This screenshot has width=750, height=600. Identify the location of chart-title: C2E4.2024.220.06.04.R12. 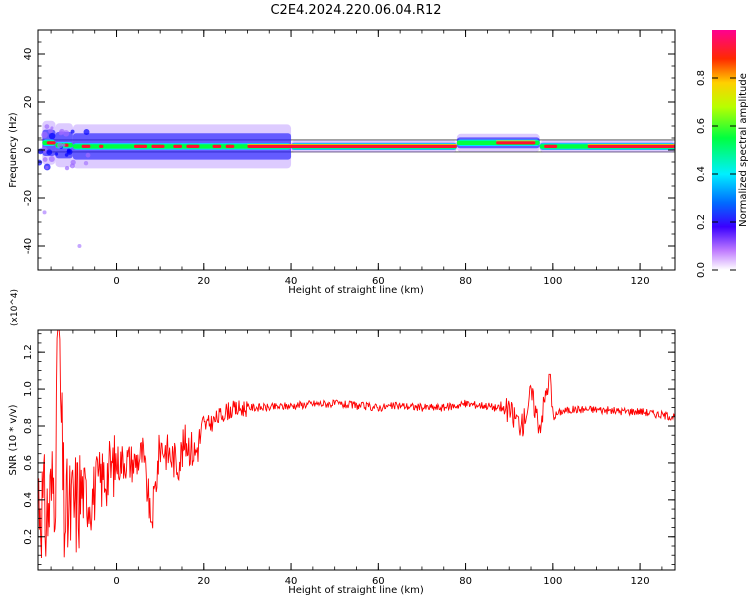
(355, 10).